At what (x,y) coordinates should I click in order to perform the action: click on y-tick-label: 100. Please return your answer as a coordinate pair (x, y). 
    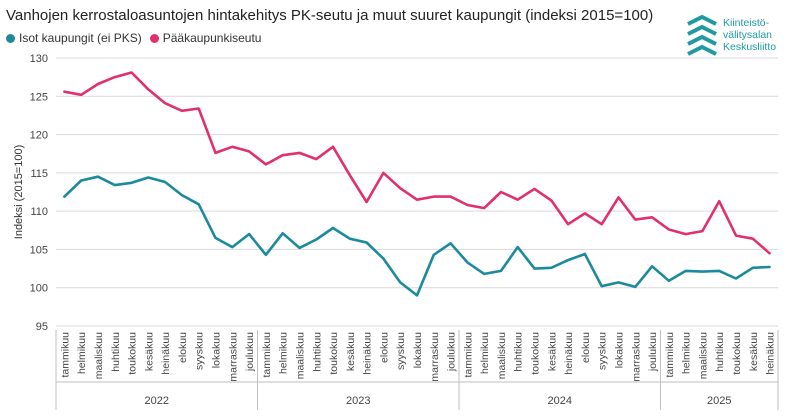
    Looking at the image, I should click on (39, 289).